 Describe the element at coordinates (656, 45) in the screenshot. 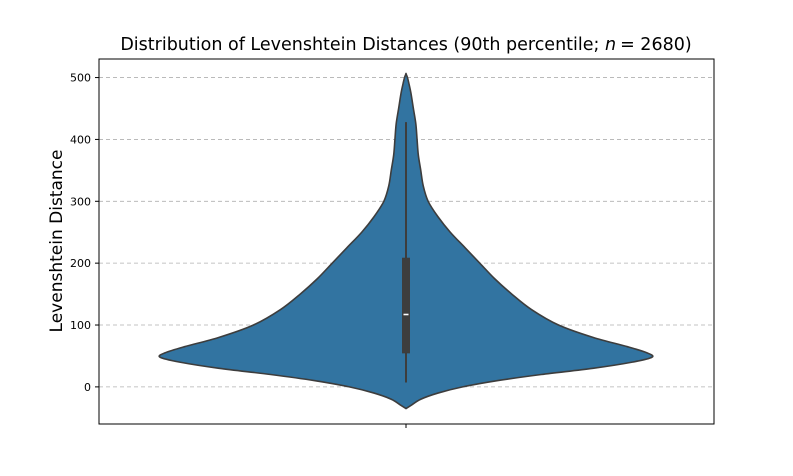

I see `chart-title-n-value: = 2680)` at that location.